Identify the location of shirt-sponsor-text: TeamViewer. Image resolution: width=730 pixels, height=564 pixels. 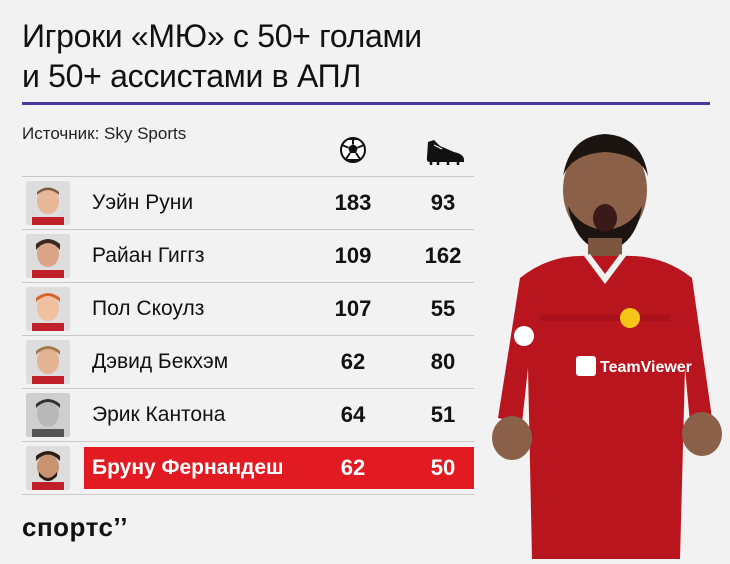
(646, 367).